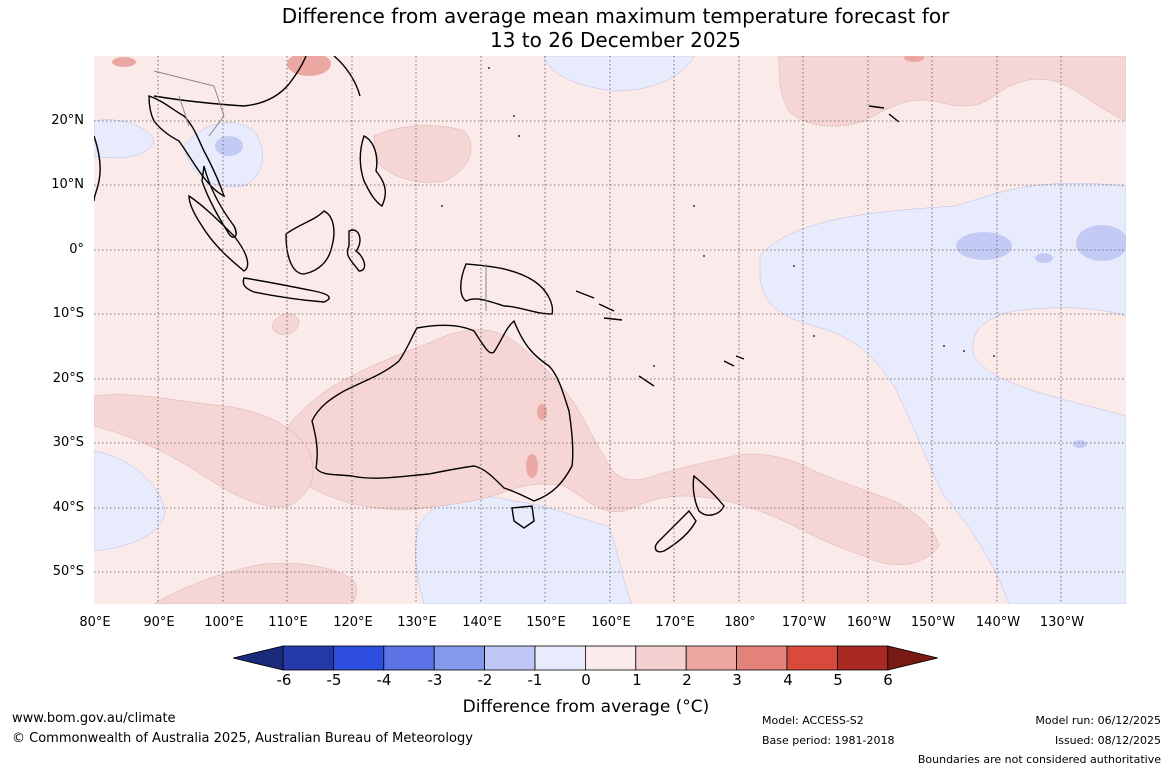 The image size is (1173, 770). Describe the element at coordinates (599, 305) in the screenshot. I see `coast-solomon-islands` at that location.